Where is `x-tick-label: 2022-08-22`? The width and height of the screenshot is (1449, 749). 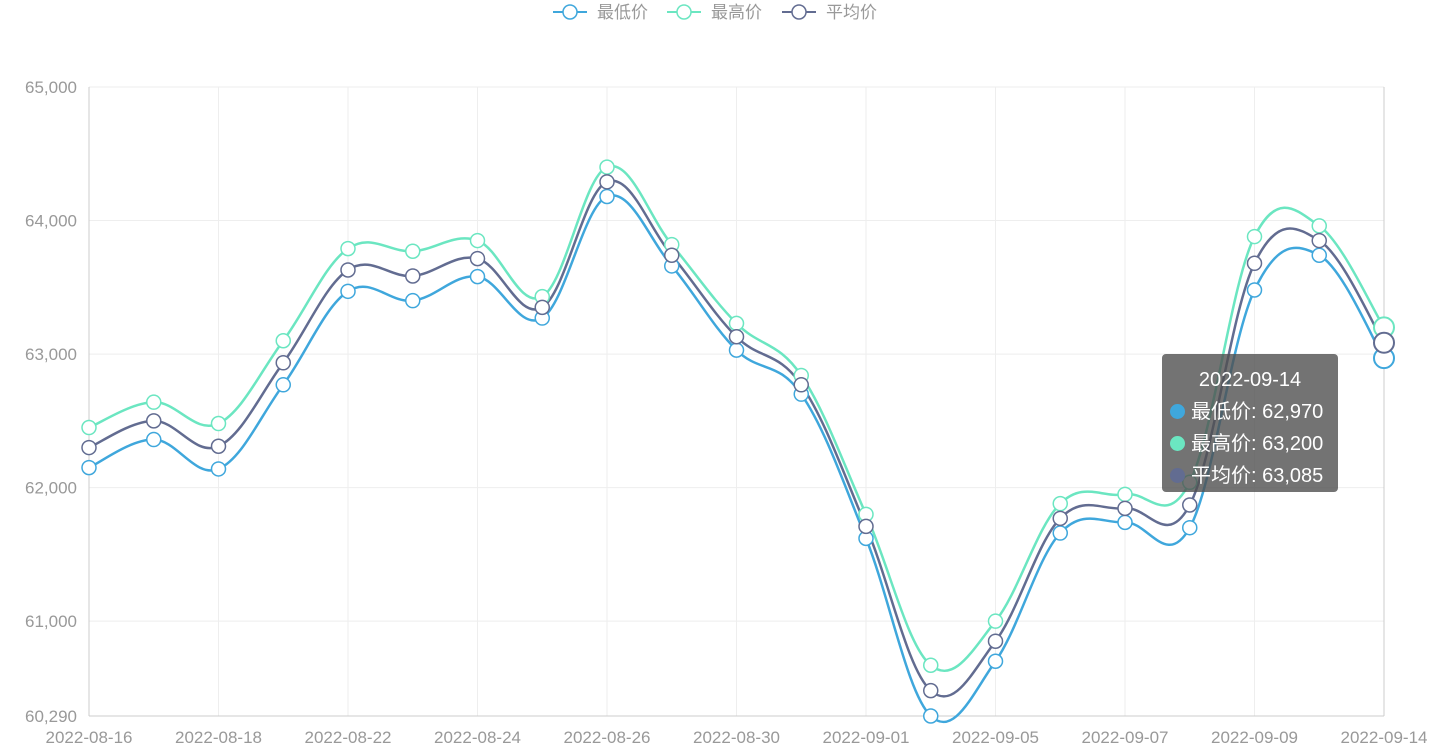 x-tick-label: 2022-08-22 is located at coordinates (348, 737).